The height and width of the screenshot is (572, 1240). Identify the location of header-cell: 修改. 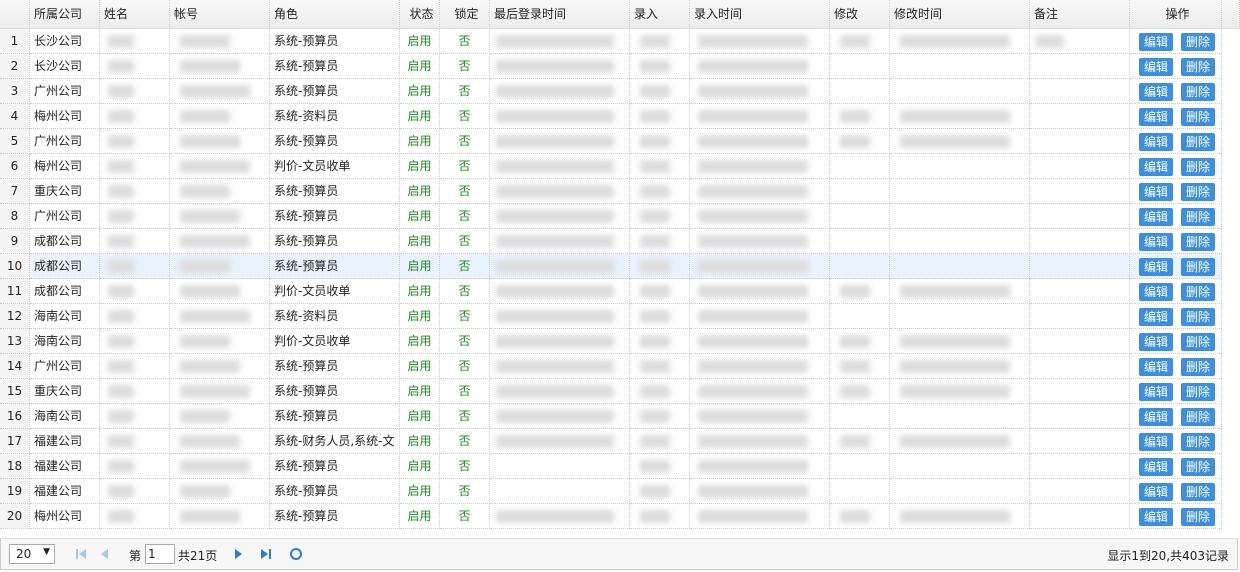
(860, 14).